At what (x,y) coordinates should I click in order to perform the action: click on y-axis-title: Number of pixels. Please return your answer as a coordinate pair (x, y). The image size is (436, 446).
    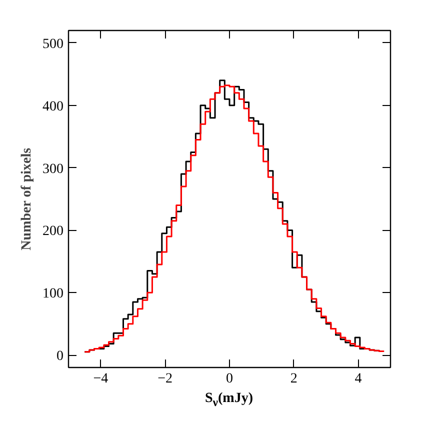
    Looking at the image, I should click on (27, 198).